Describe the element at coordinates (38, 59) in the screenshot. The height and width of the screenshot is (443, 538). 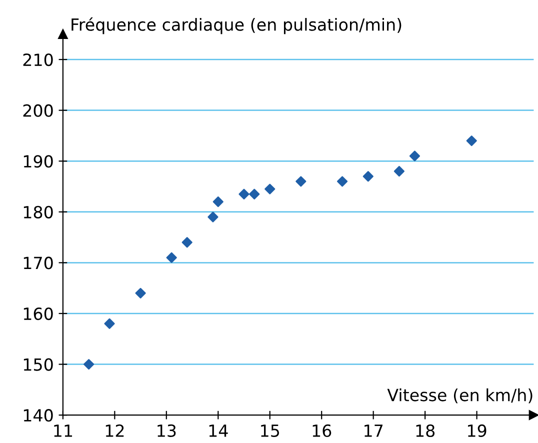
I see `y-tick-label: 210` at that location.